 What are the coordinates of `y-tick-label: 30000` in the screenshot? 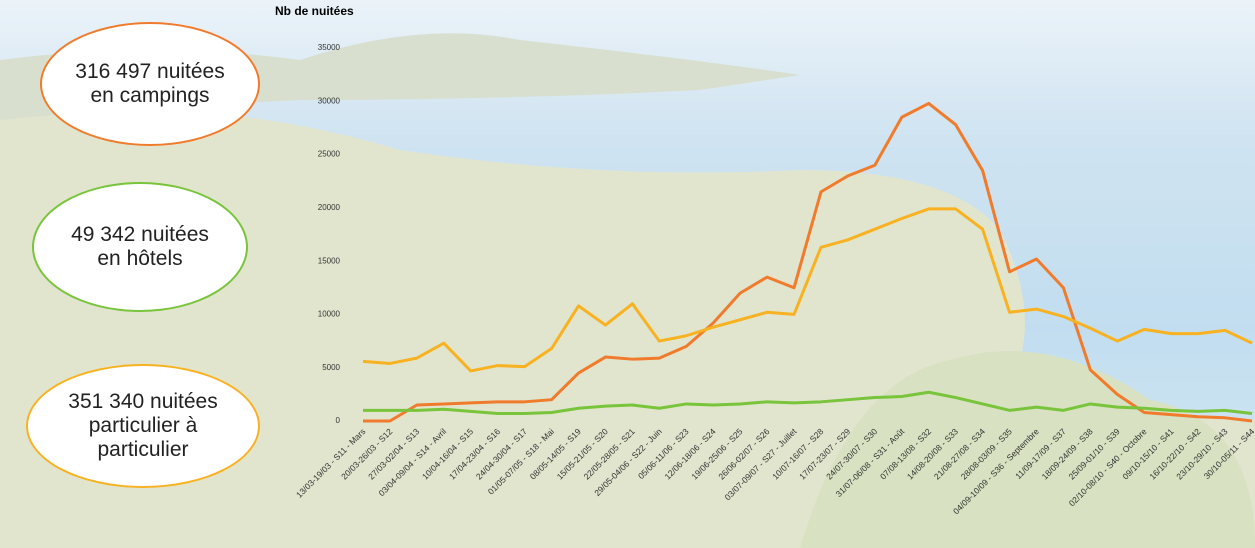 It's located at (329, 100).